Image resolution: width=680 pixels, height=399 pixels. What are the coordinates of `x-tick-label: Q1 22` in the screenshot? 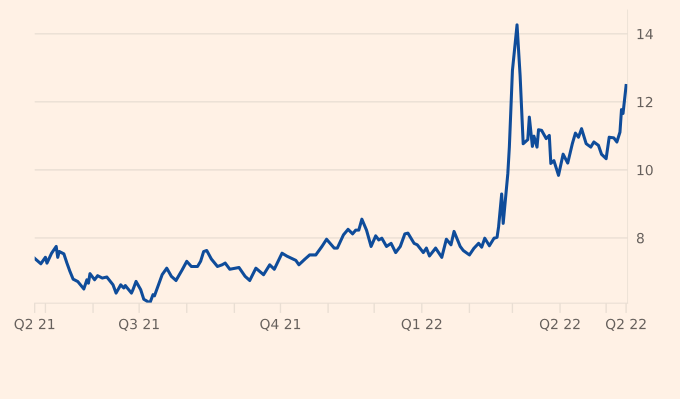 It's located at (422, 324).